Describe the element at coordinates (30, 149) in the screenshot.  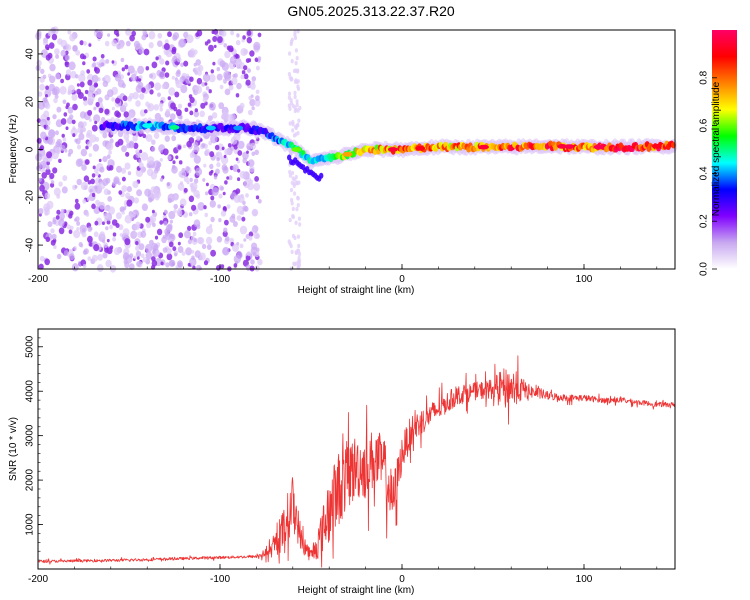
I see `y-tick-label: 0` at that location.